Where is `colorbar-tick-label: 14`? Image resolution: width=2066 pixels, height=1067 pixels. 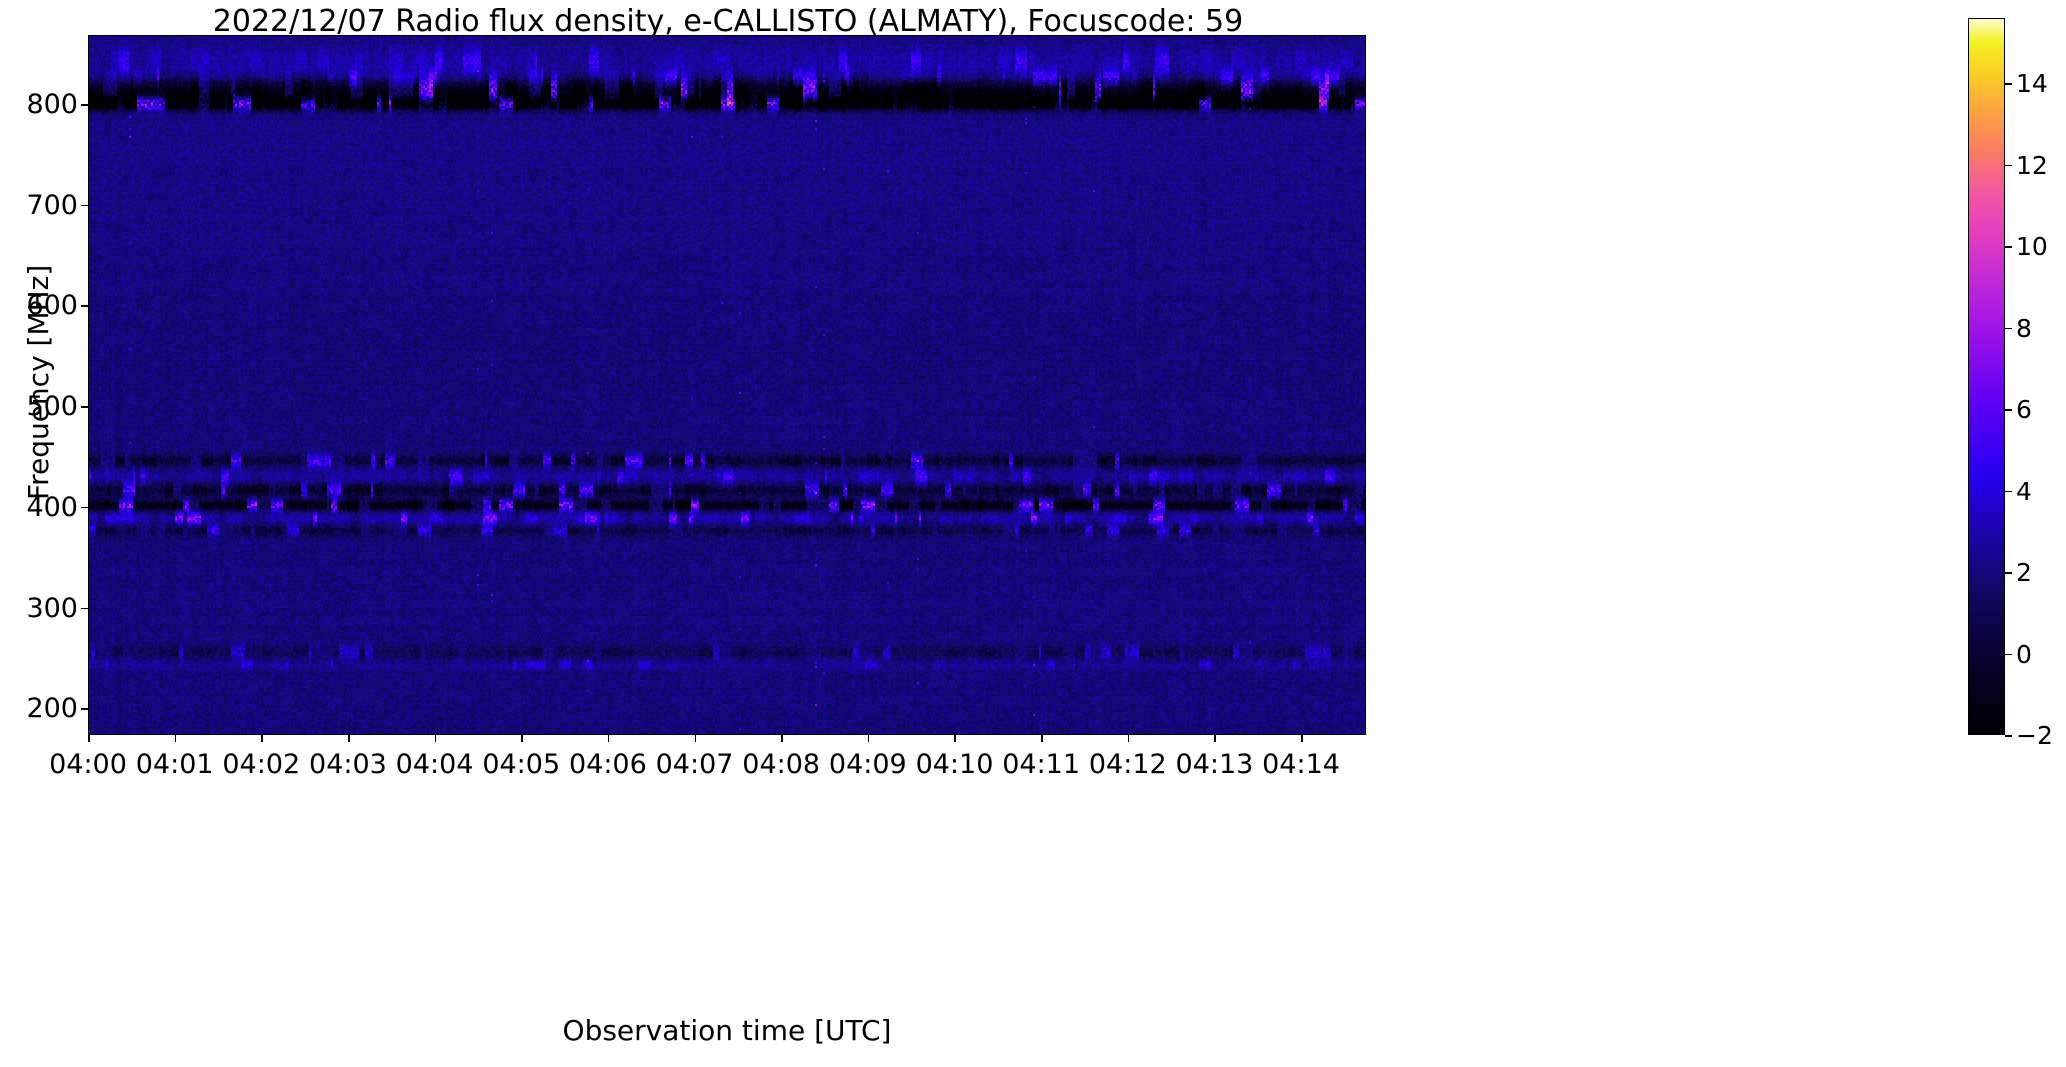
colorbar-tick-label: 14 is located at coordinates (2032, 84).